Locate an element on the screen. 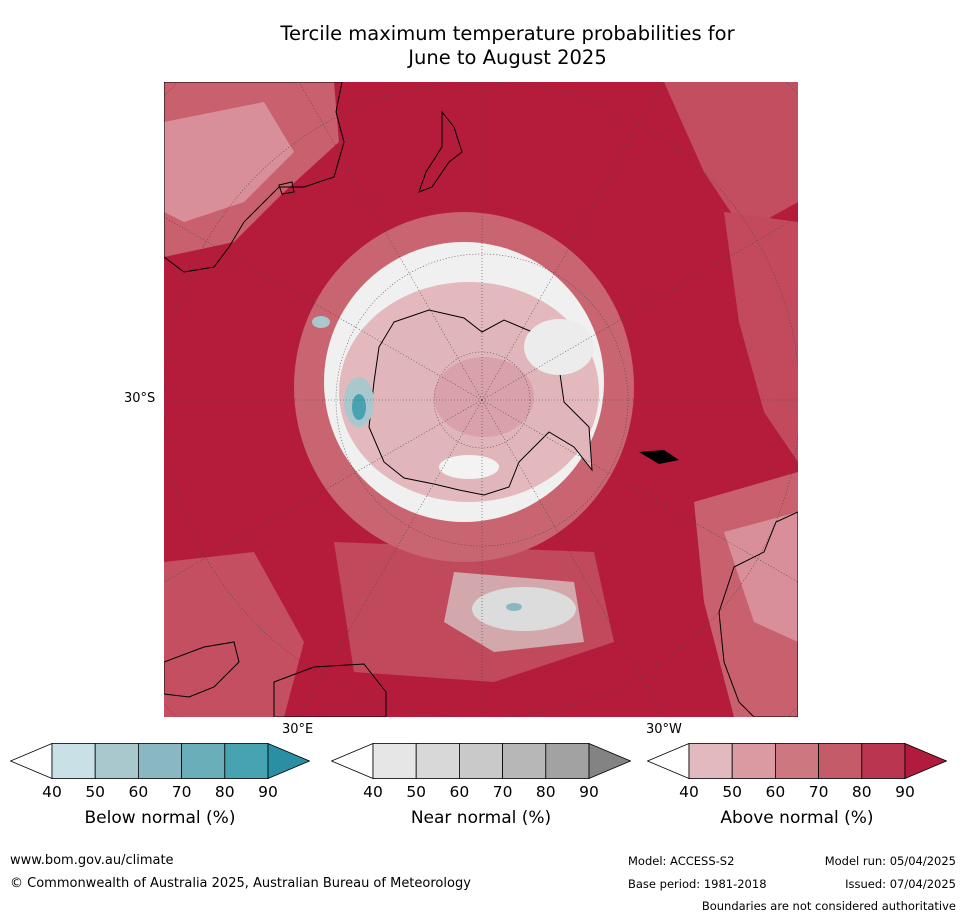 The image size is (965, 919). south-america is located at coordinates (758, 614).